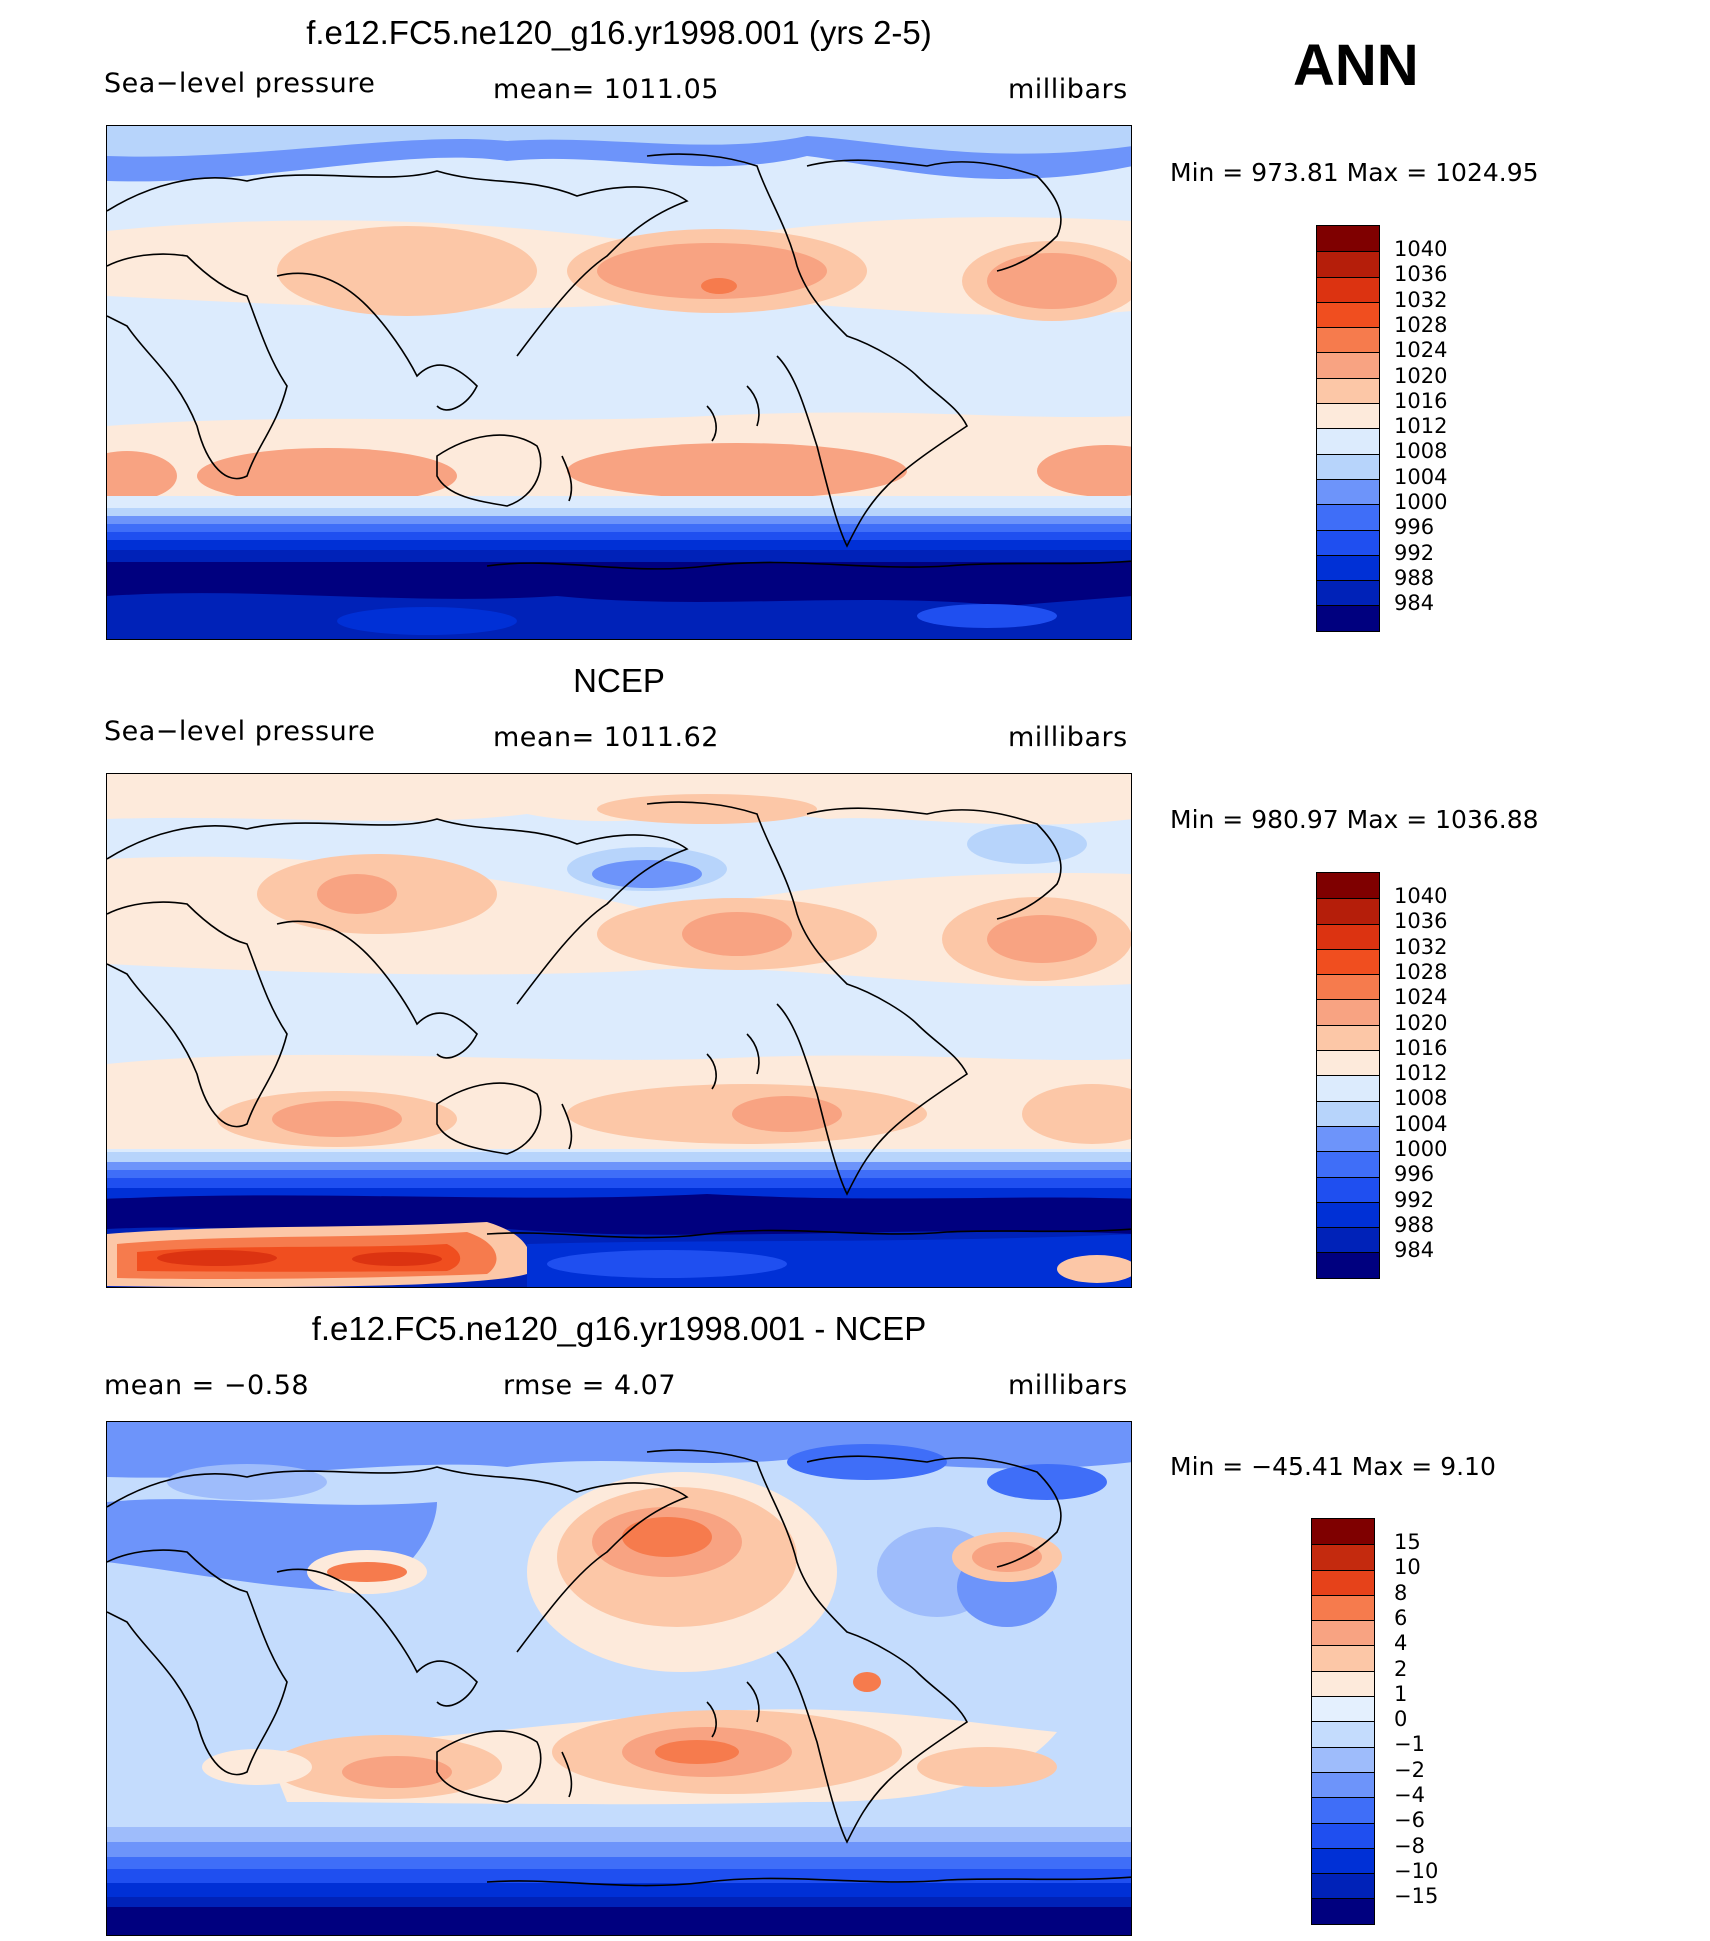 The height and width of the screenshot is (1941, 1710). I want to click on panel-2-title: NCEP, so click(619, 680).